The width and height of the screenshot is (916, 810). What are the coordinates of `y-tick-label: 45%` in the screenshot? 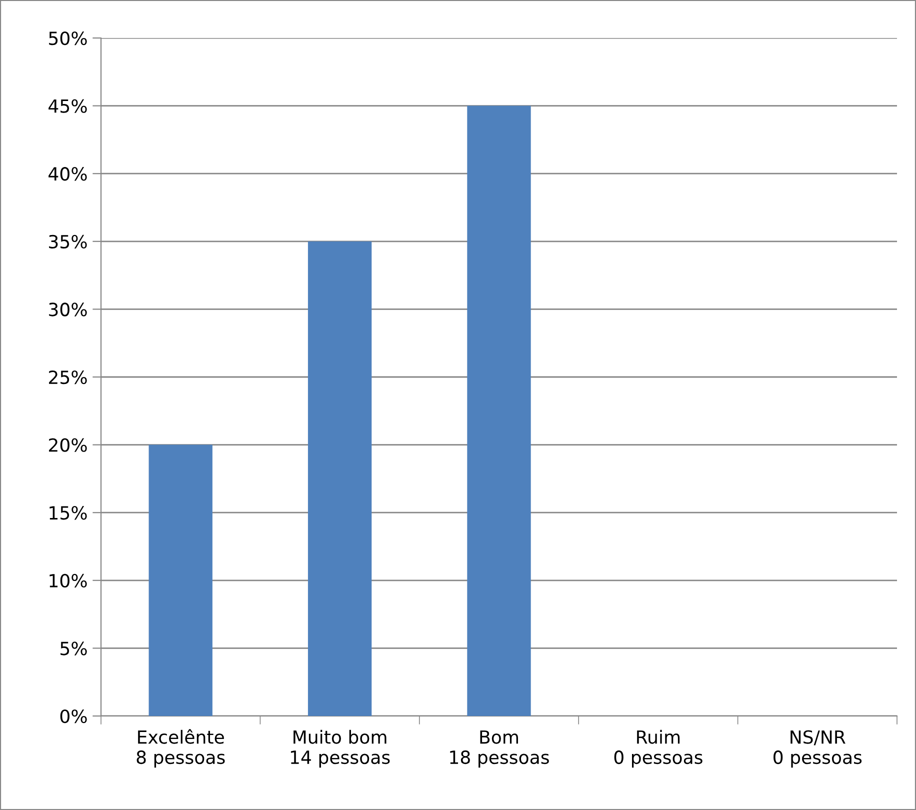 It's located at (67, 106).